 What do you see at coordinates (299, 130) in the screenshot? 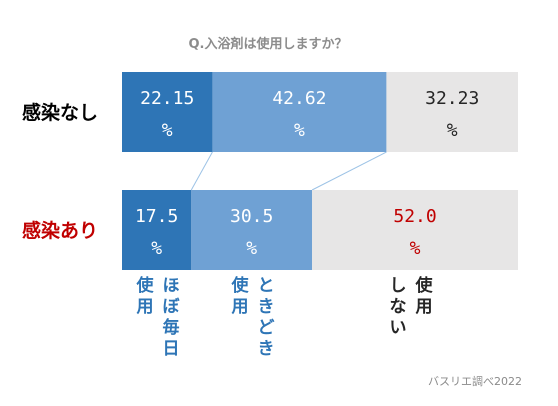
I see `value-unit-no-infection-2: %` at bounding box center [299, 130].